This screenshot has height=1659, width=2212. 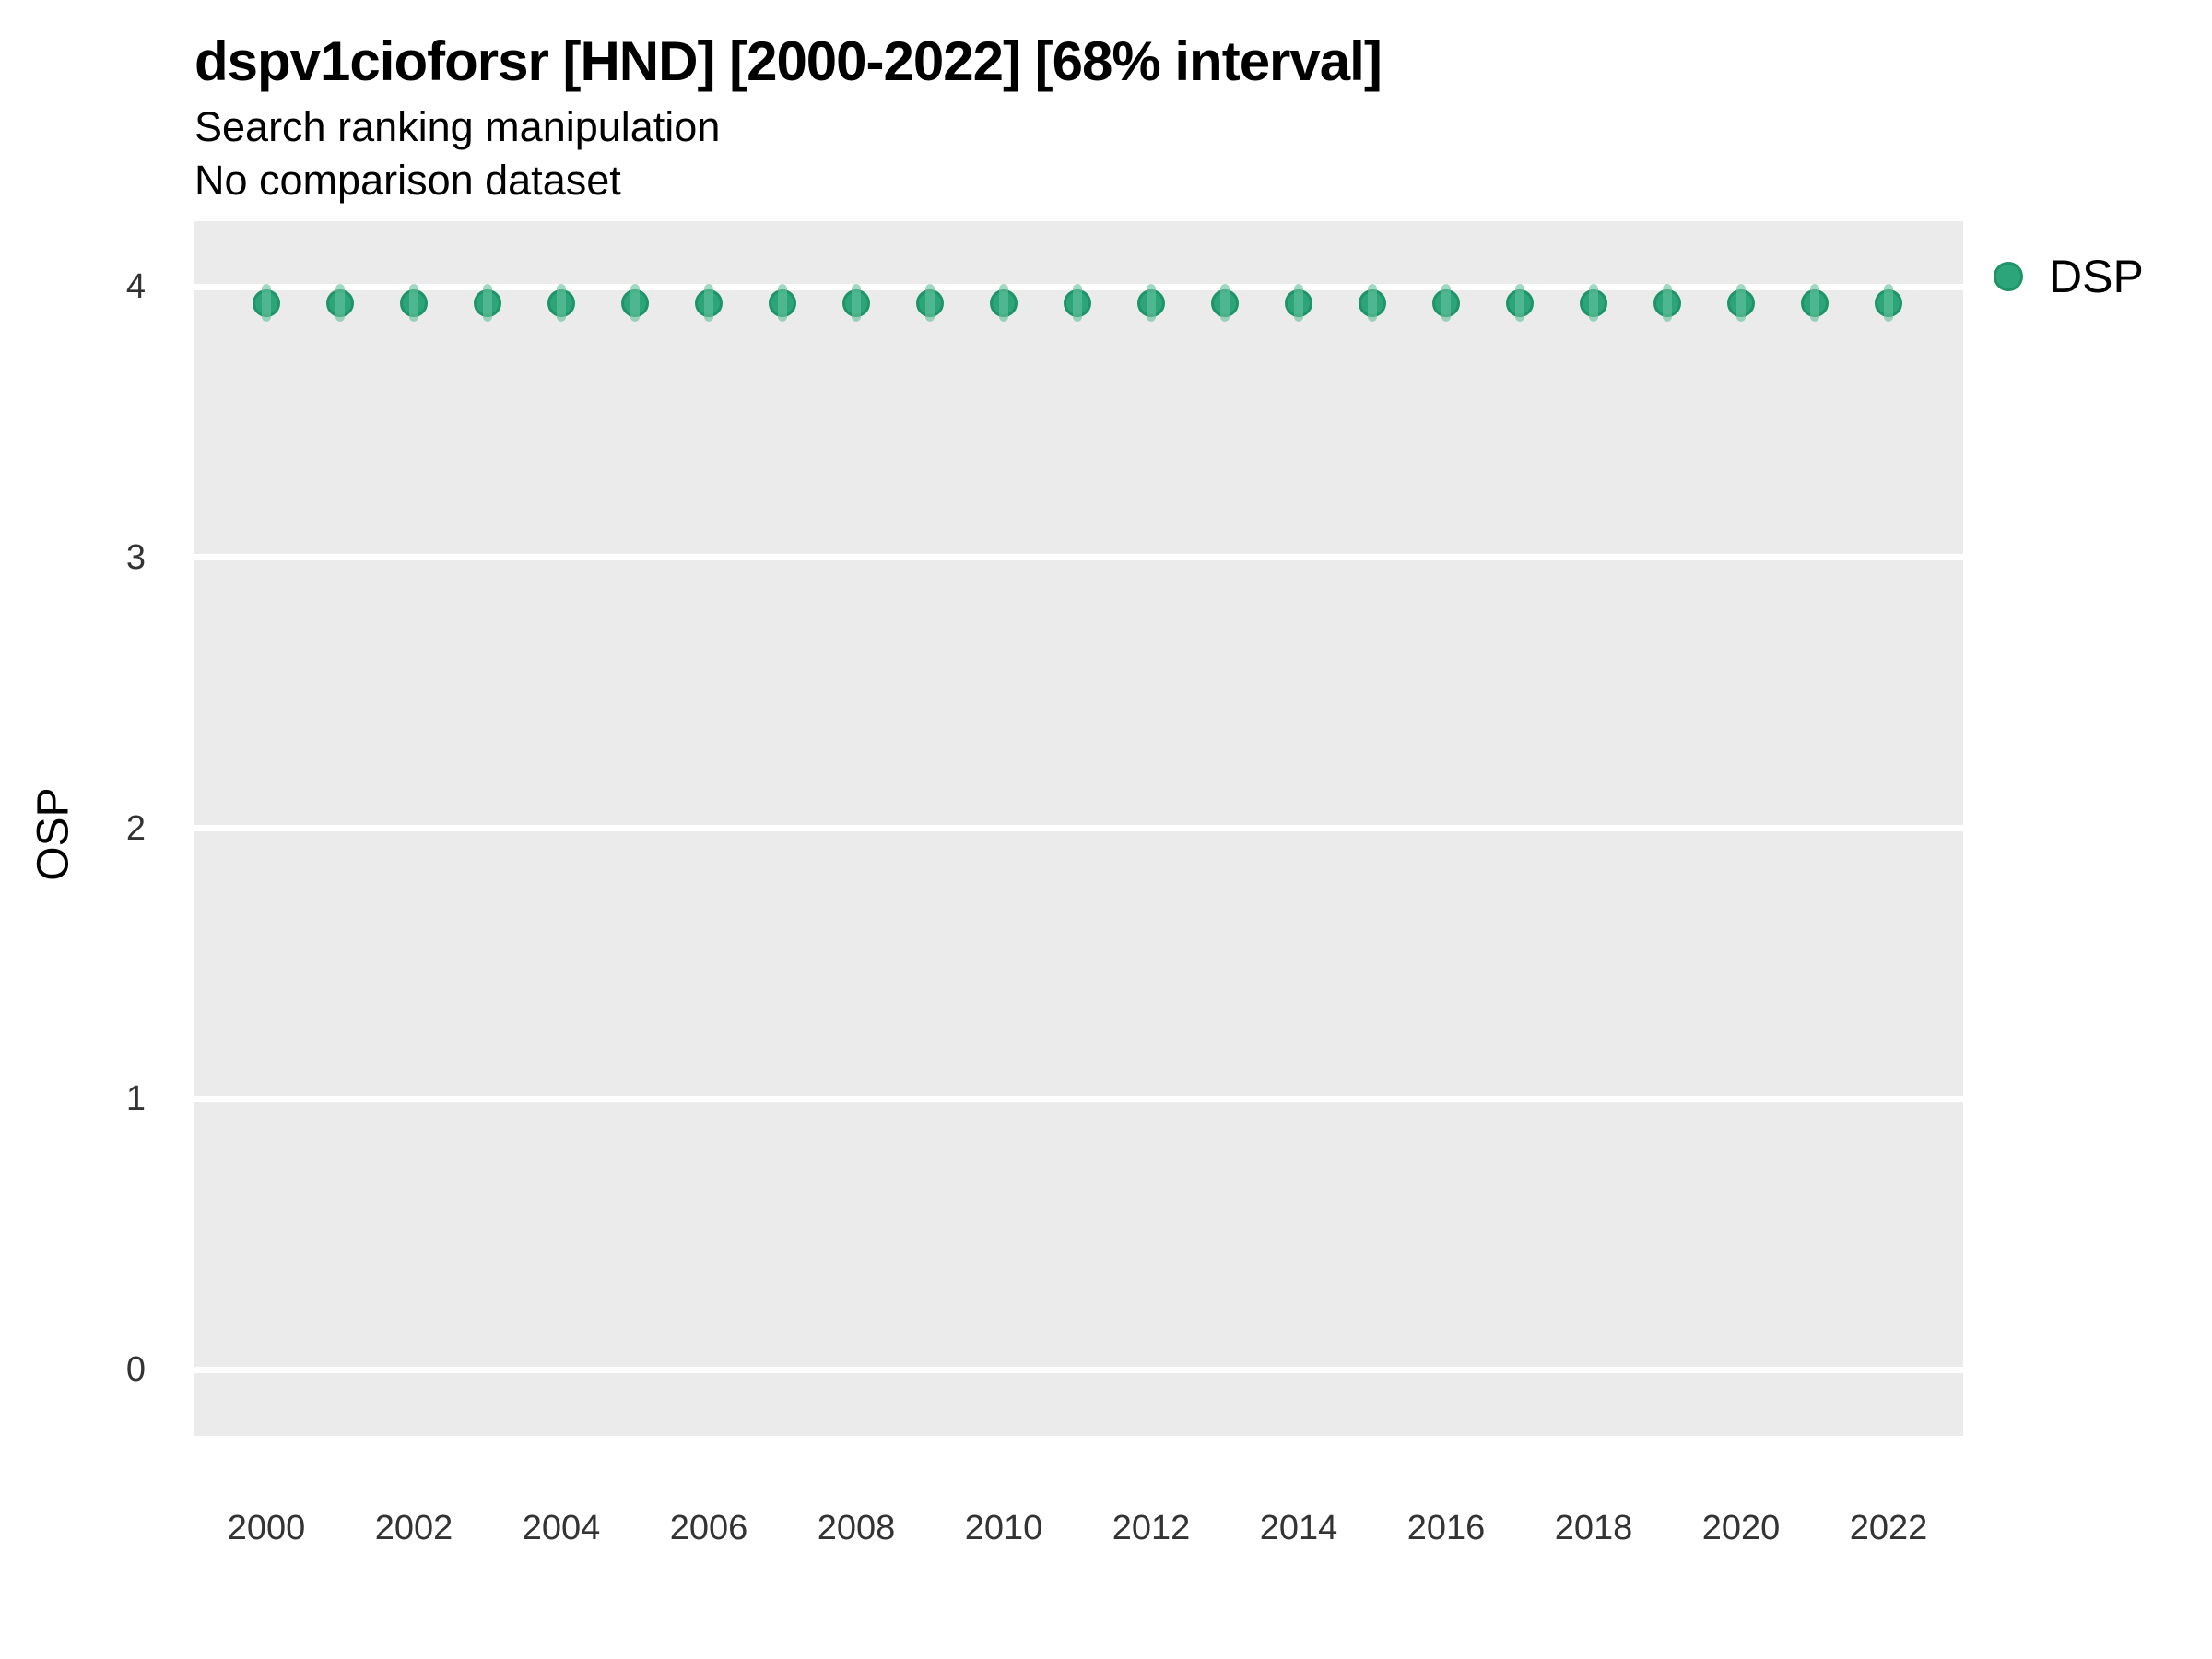 What do you see at coordinates (856, 1528) in the screenshot?
I see `x-tick-label-2008: 2008` at bounding box center [856, 1528].